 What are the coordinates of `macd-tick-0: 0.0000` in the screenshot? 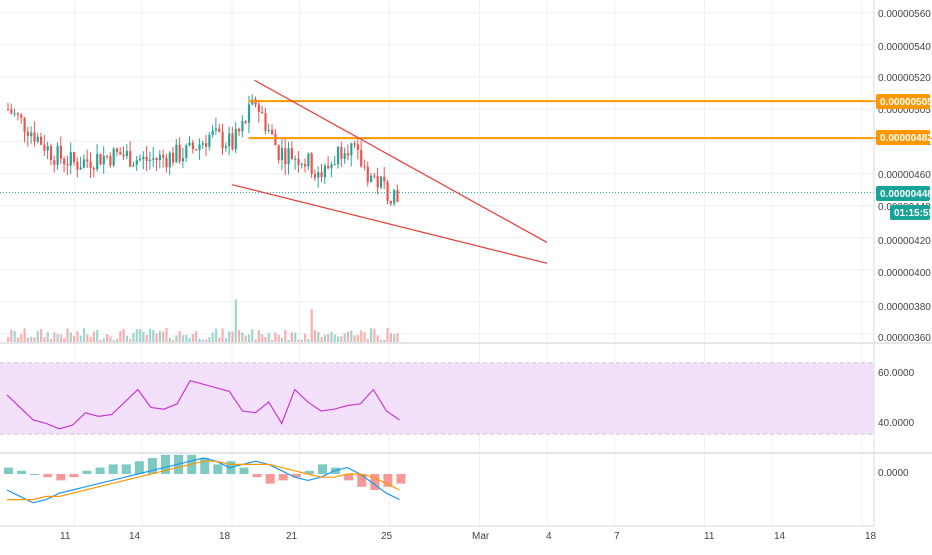 It's located at (893, 473).